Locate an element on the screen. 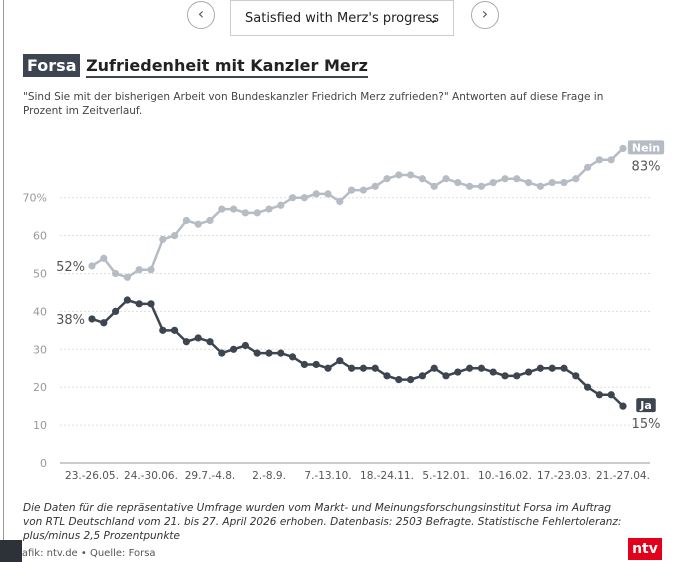 The height and width of the screenshot is (562, 680). heading: Forsa Zufriedenheit mit Kanzler Merz is located at coordinates (195, 66).